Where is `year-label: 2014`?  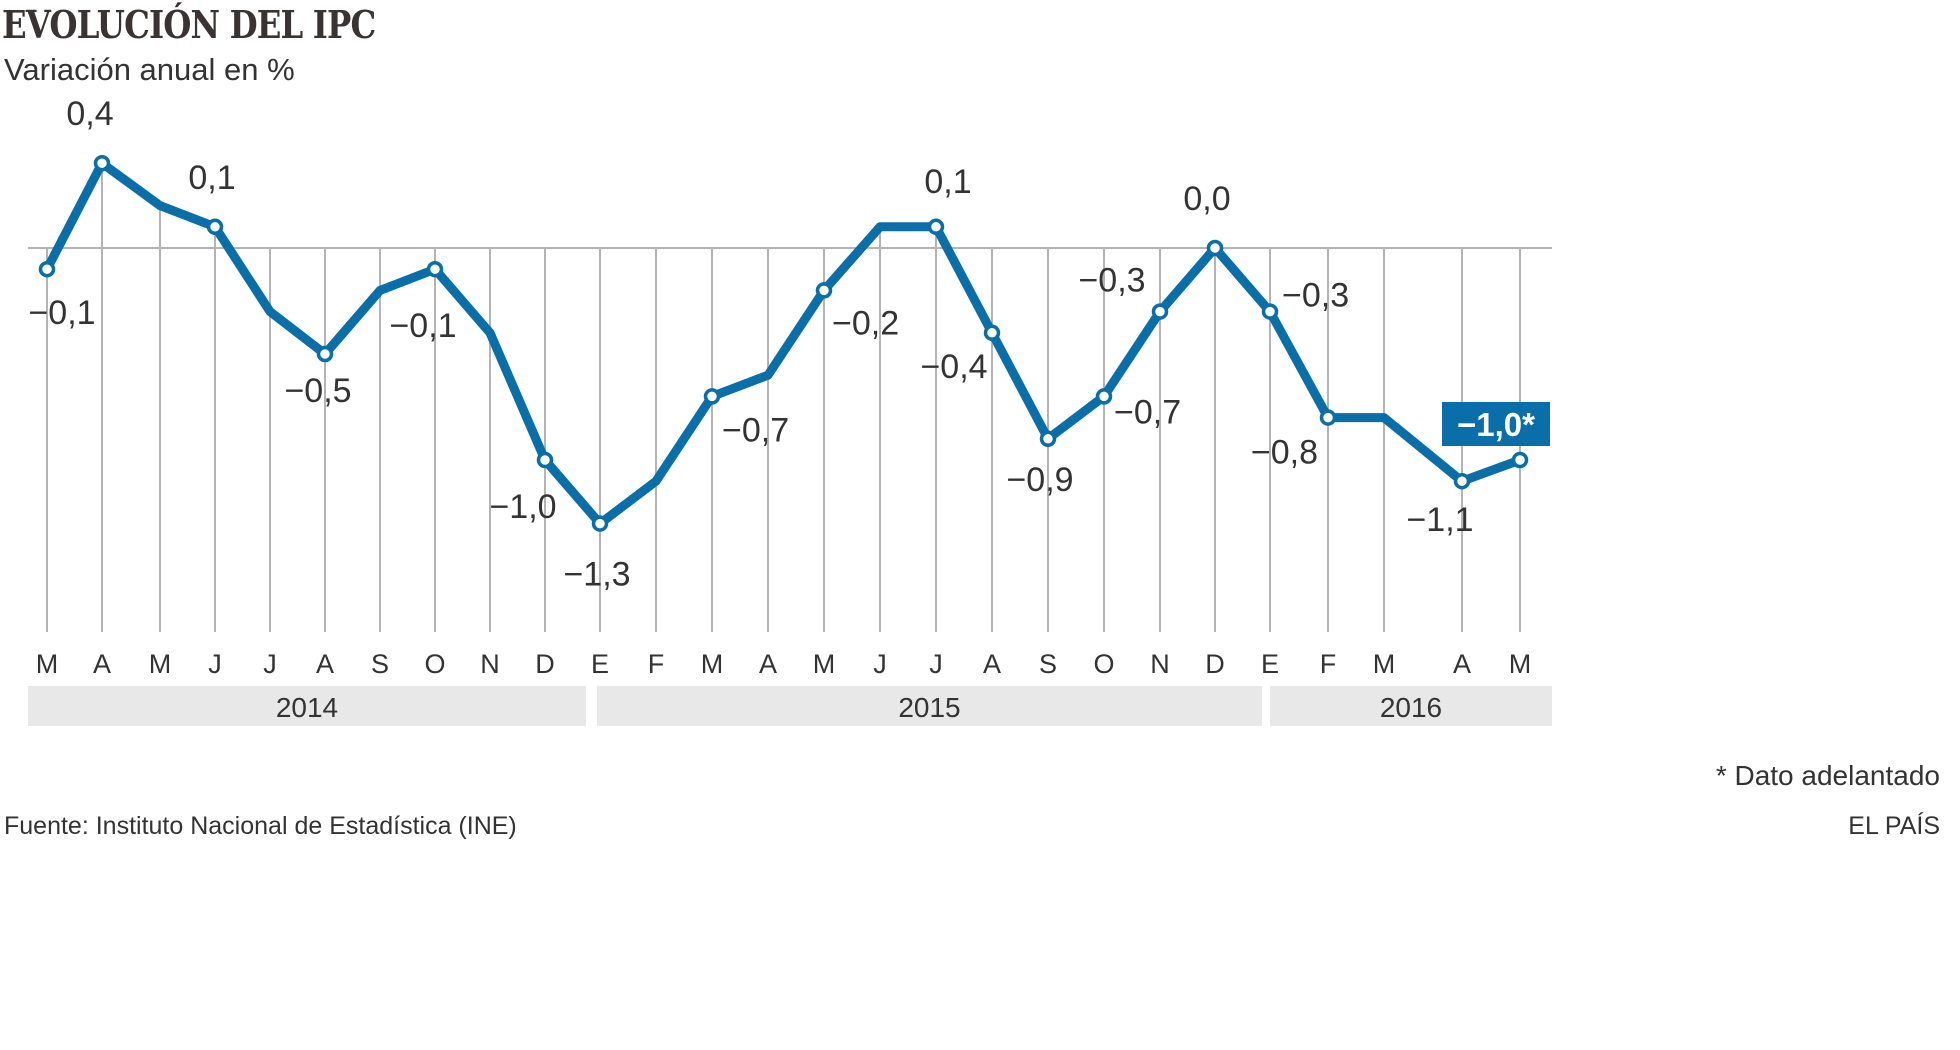 year-label: 2014 is located at coordinates (307, 707).